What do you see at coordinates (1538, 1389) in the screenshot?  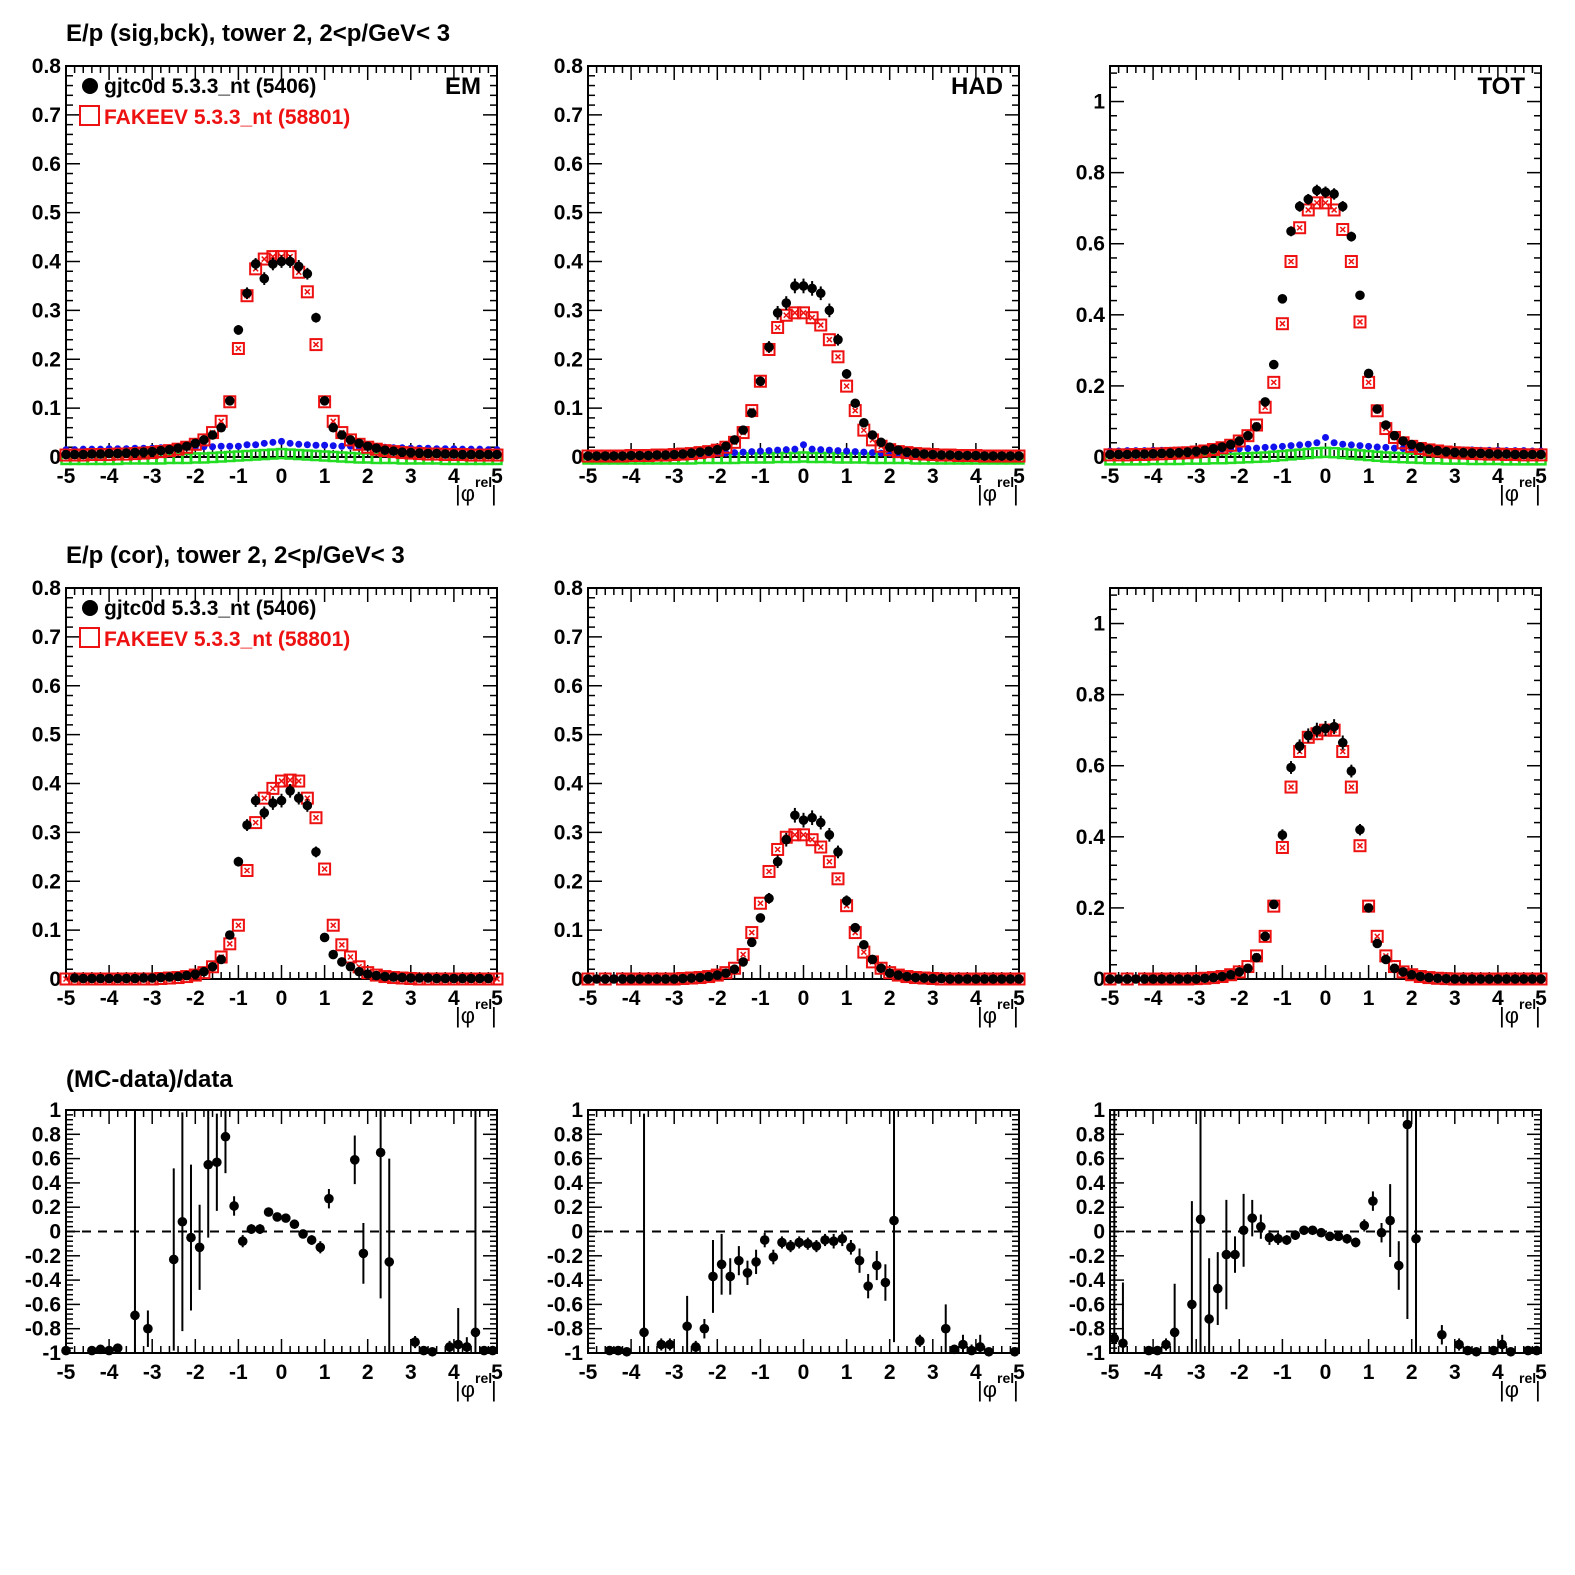 I see `x-axis-label-close: |` at bounding box center [1538, 1389].